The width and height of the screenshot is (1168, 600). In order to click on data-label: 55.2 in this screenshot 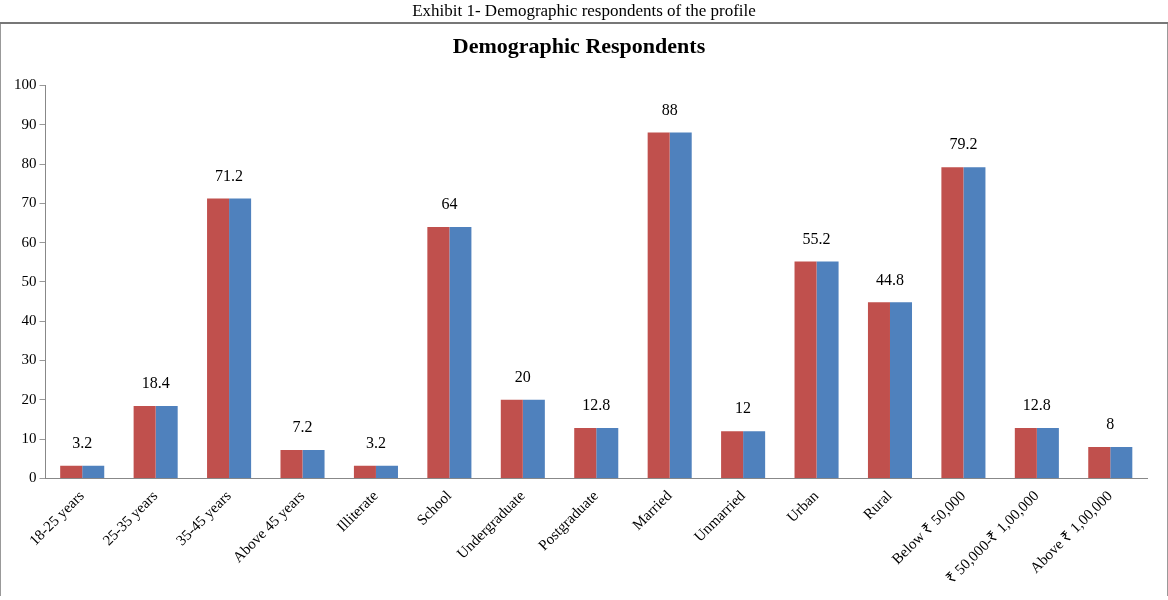, I will do `click(816, 238)`.